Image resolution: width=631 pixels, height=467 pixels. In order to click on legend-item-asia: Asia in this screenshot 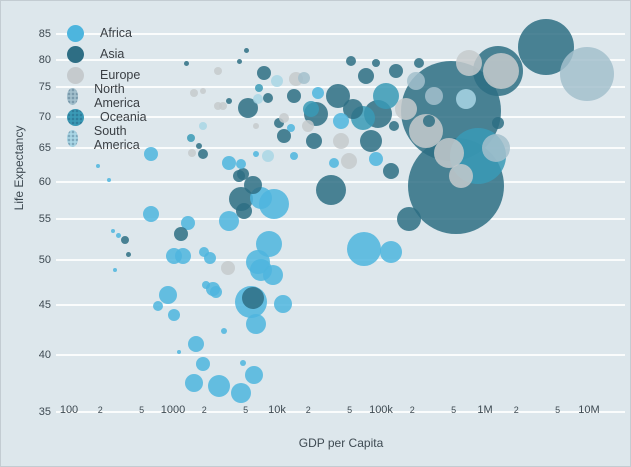, I will do `click(95, 54)`.